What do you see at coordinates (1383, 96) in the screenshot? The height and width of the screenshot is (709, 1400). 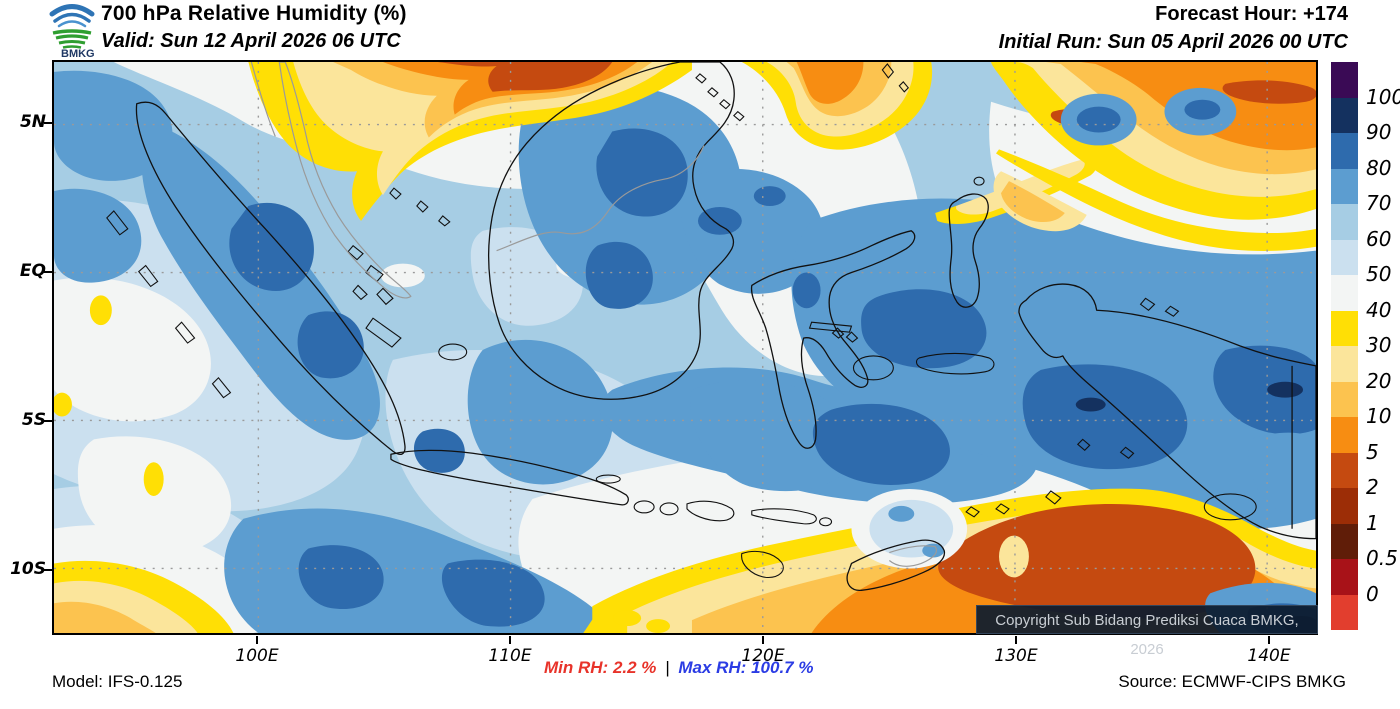 I see `colorbar-label: 100` at bounding box center [1383, 96].